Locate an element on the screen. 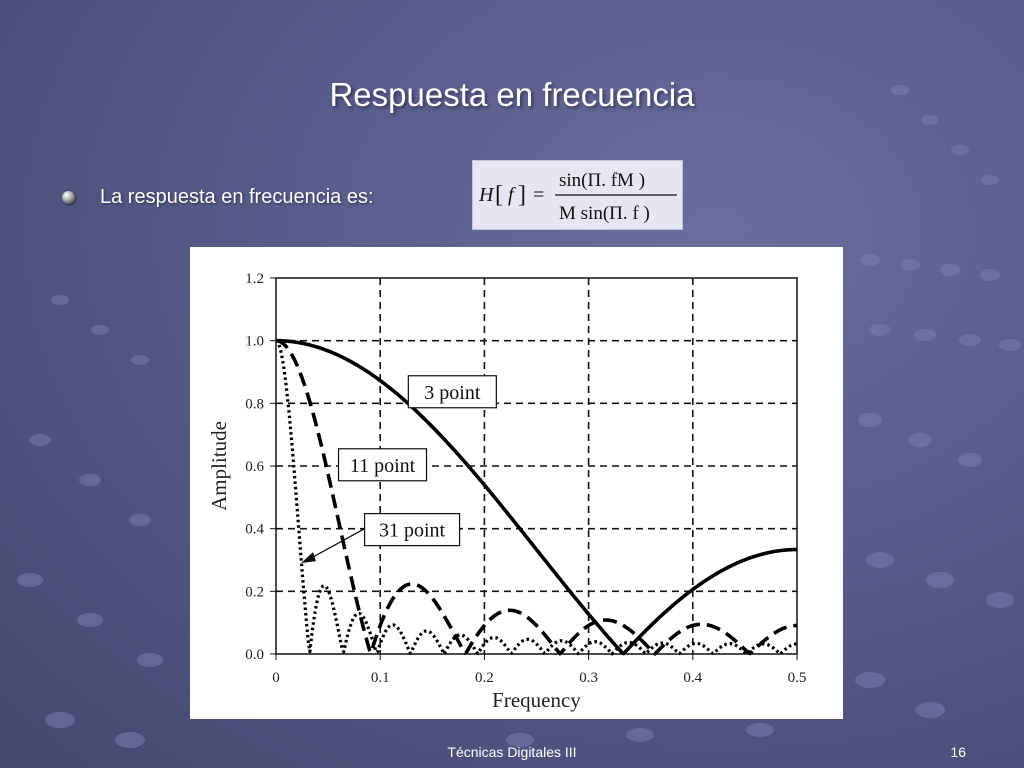  formula-box: H [ f ] = sin(Π. fM ) M sin(Π. f ) is located at coordinates (577, 195).